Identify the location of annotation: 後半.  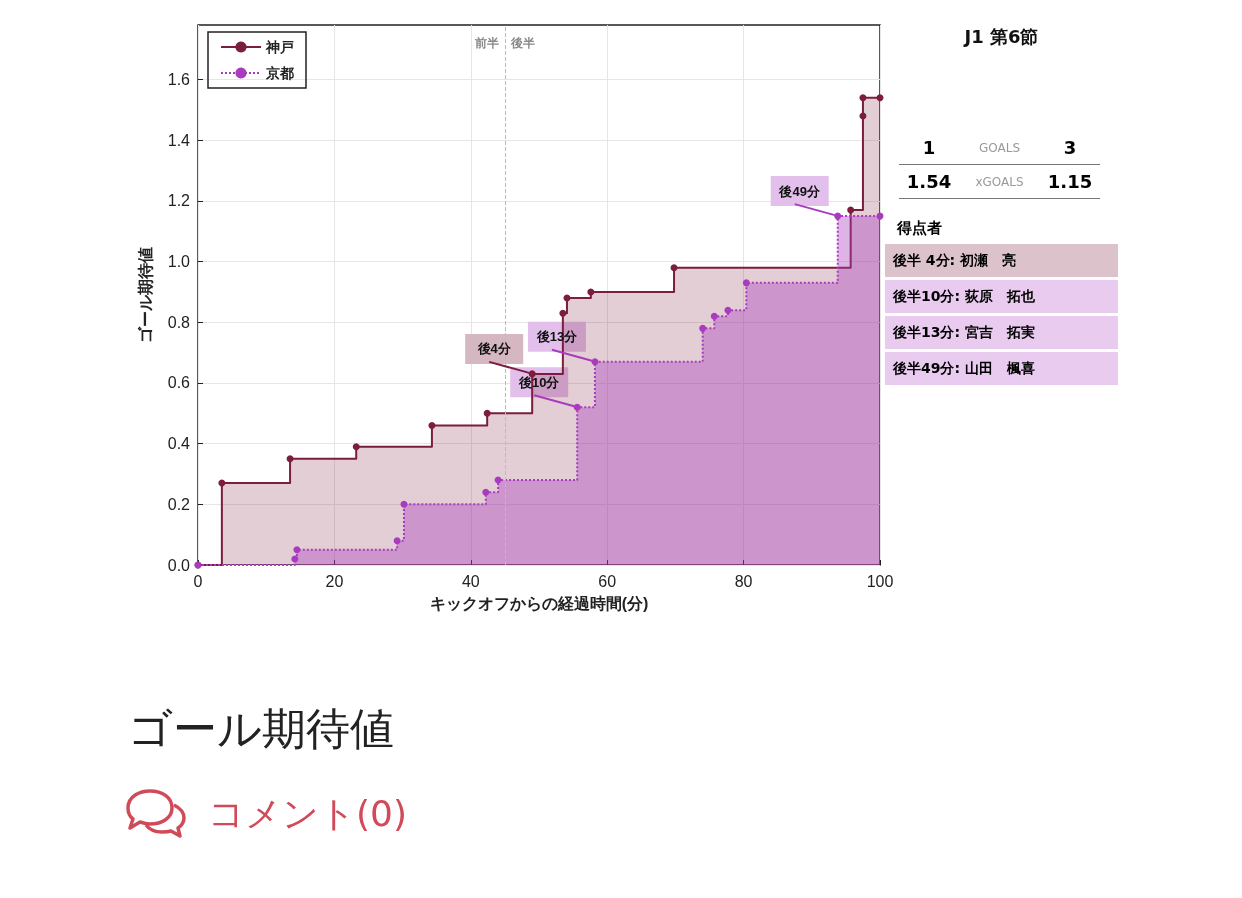
(522, 43).